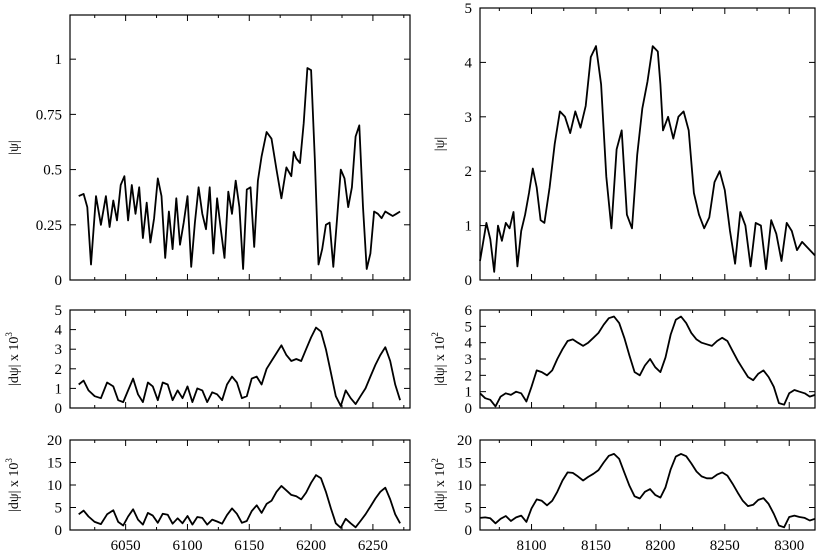  I want to click on x-tick-label: 6150, so click(249, 546).